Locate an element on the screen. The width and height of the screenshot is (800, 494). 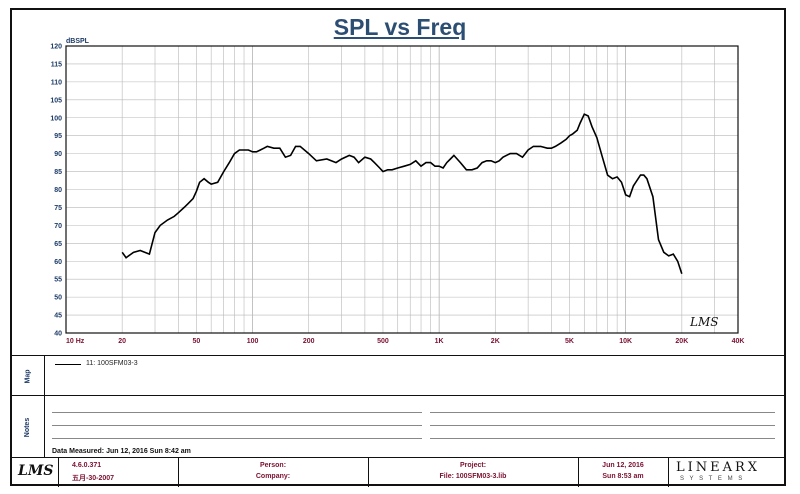
y-tick-label: 85 is located at coordinates (58, 172).